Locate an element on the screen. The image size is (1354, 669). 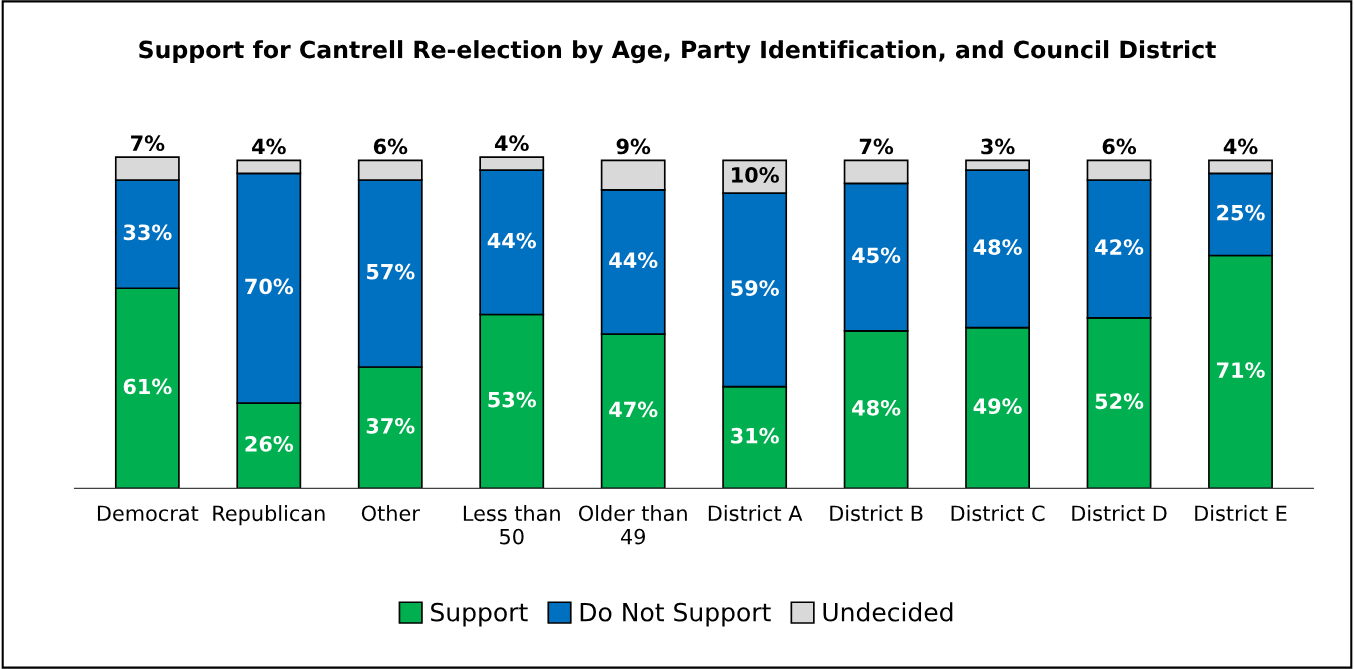
x-tick-label: District A is located at coordinates (755, 513).